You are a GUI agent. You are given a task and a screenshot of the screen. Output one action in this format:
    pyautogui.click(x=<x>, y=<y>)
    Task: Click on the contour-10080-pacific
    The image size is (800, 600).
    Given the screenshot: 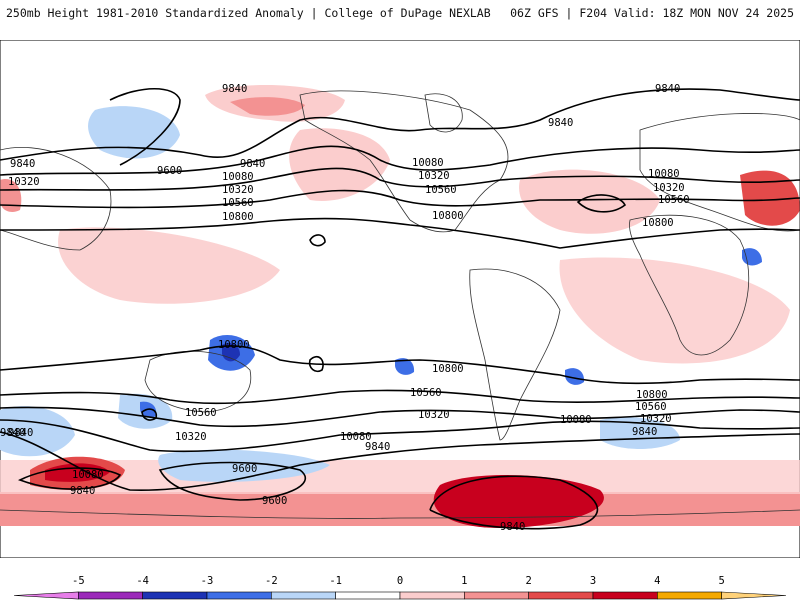 What is the action you would take?
    pyautogui.click(x=69, y=478)
    